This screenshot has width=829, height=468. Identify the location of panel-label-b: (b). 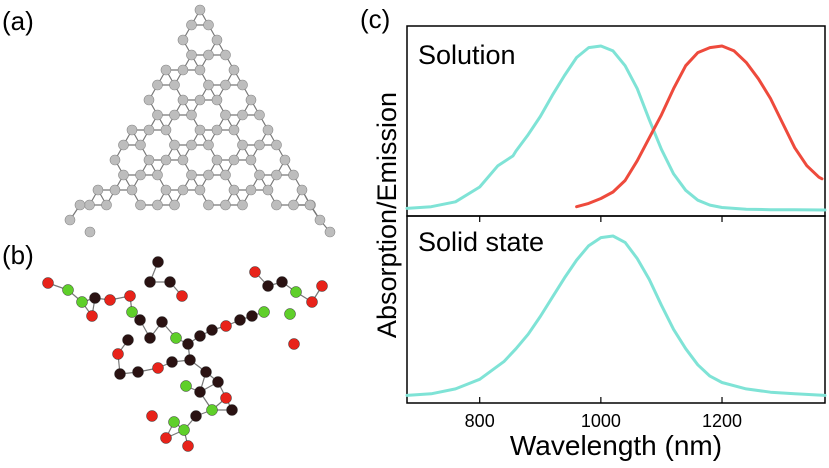
(18, 255).